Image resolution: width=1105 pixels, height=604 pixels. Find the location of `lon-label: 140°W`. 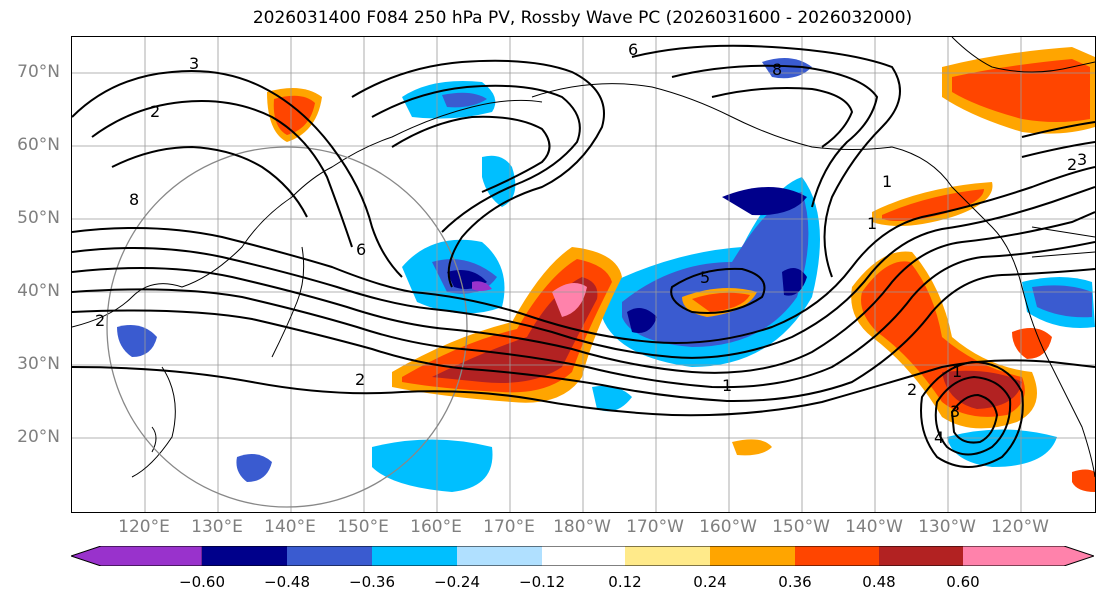

lon-label: 140°W is located at coordinates (874, 527).